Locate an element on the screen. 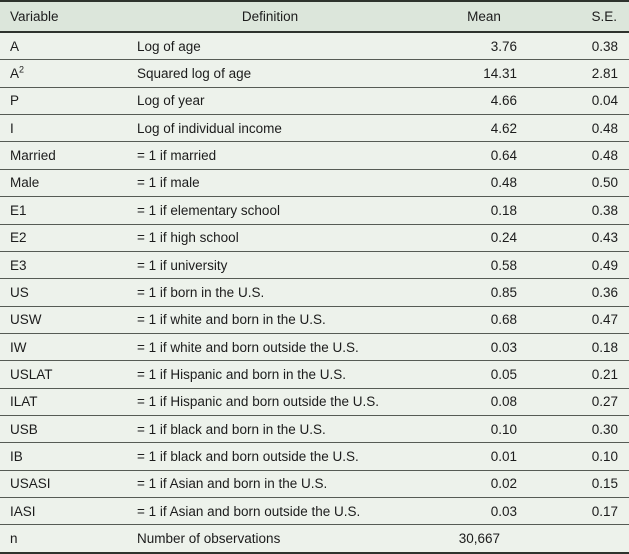 Image resolution: width=629 pixels, height=554 pixels. variable-cell: ILAT is located at coordinates (63, 402).